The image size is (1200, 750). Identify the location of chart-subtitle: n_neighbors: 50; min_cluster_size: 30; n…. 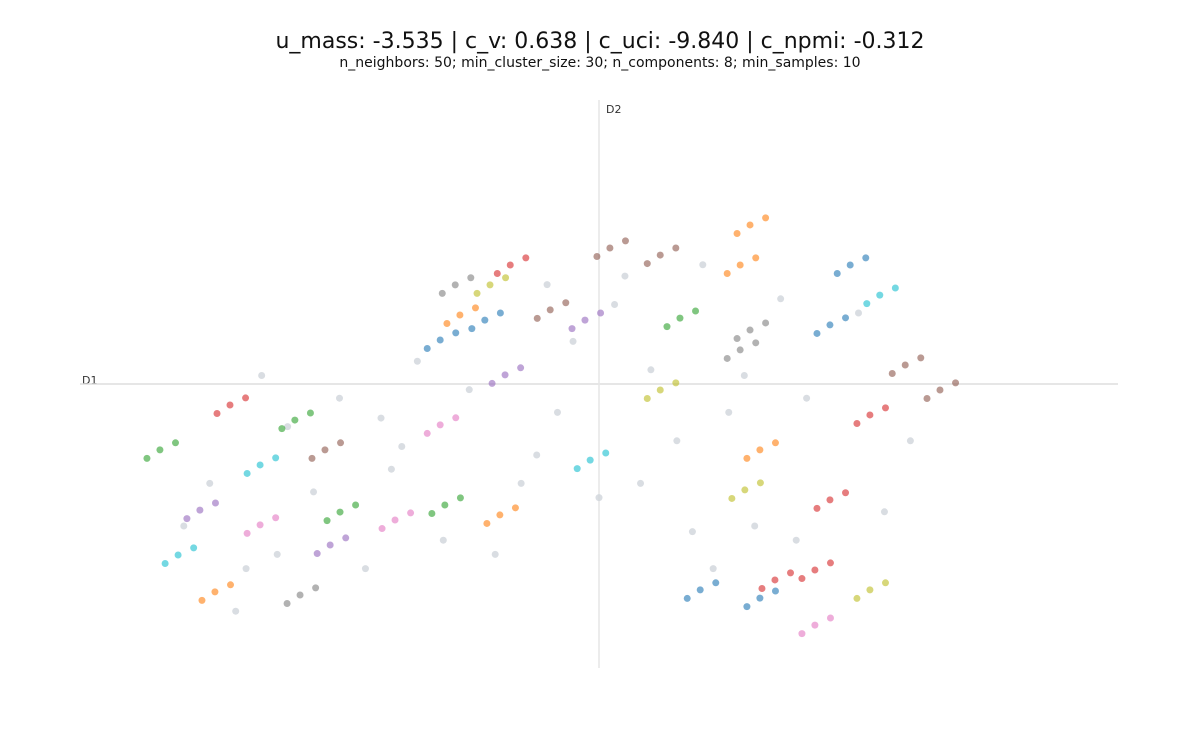
(599, 63).